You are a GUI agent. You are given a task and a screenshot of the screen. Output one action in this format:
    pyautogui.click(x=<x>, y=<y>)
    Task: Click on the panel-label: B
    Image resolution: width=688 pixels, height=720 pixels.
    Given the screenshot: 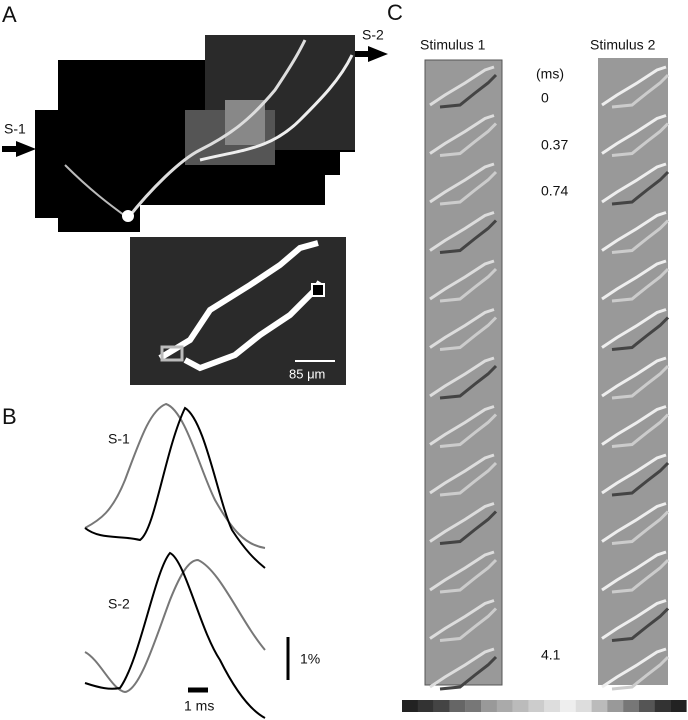 What is the action you would take?
    pyautogui.click(x=9, y=416)
    